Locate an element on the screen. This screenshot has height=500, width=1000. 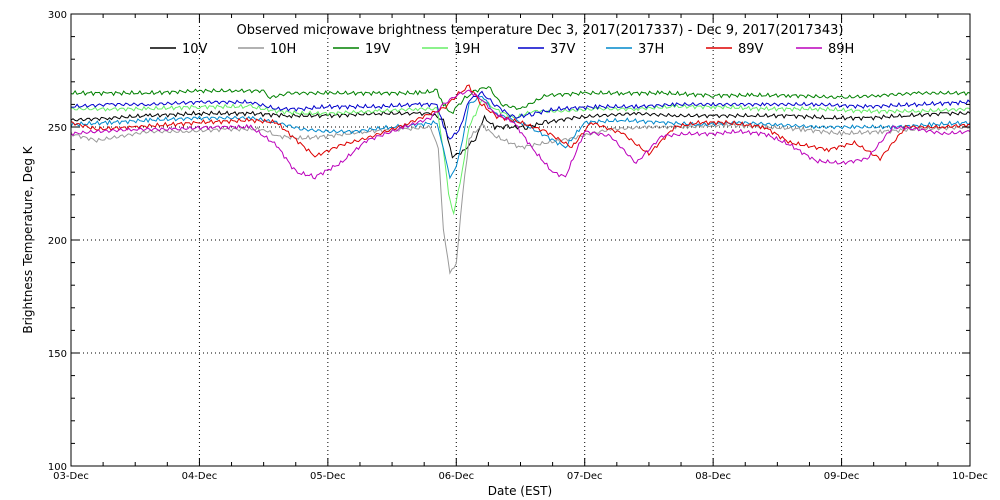
x-tick-label: 05-Dec is located at coordinates (328, 476).